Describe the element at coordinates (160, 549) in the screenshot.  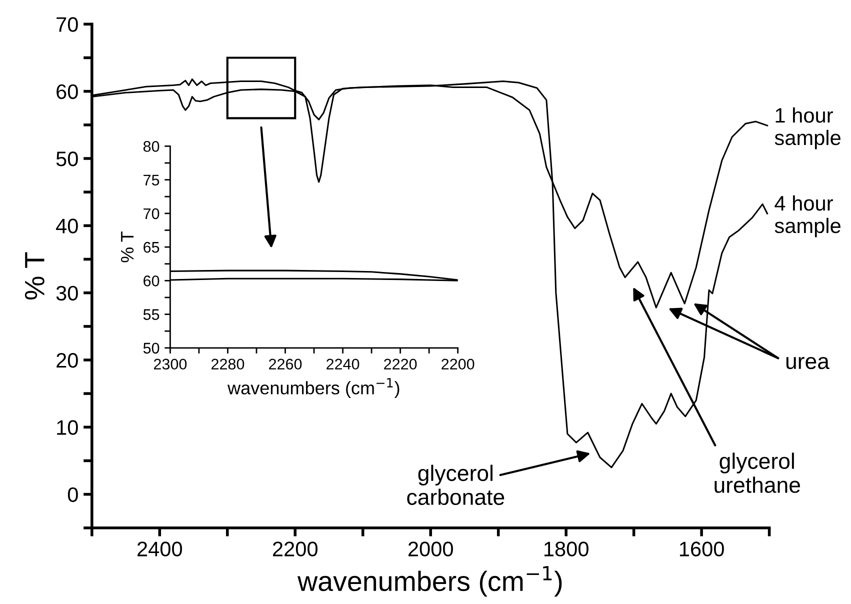
I see `x-tick-label: 2400` at that location.